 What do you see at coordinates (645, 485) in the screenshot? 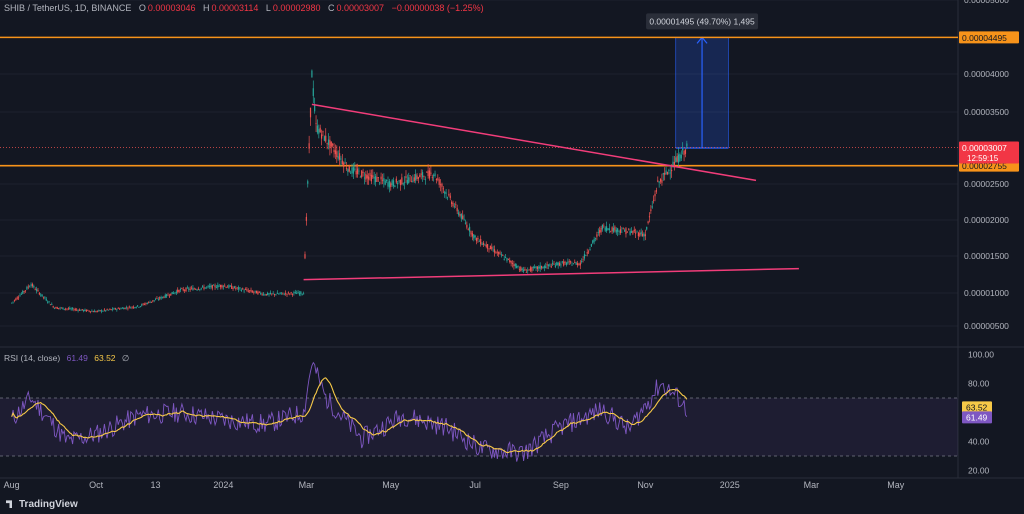
I see `time-tick-label: Nov` at bounding box center [645, 485].